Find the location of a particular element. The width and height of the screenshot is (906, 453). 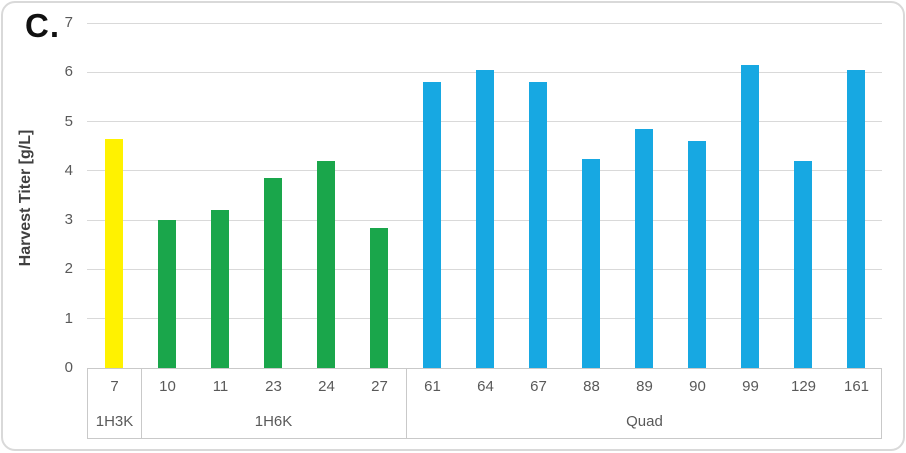

y-tick-label: 4 is located at coordinates (68, 170).